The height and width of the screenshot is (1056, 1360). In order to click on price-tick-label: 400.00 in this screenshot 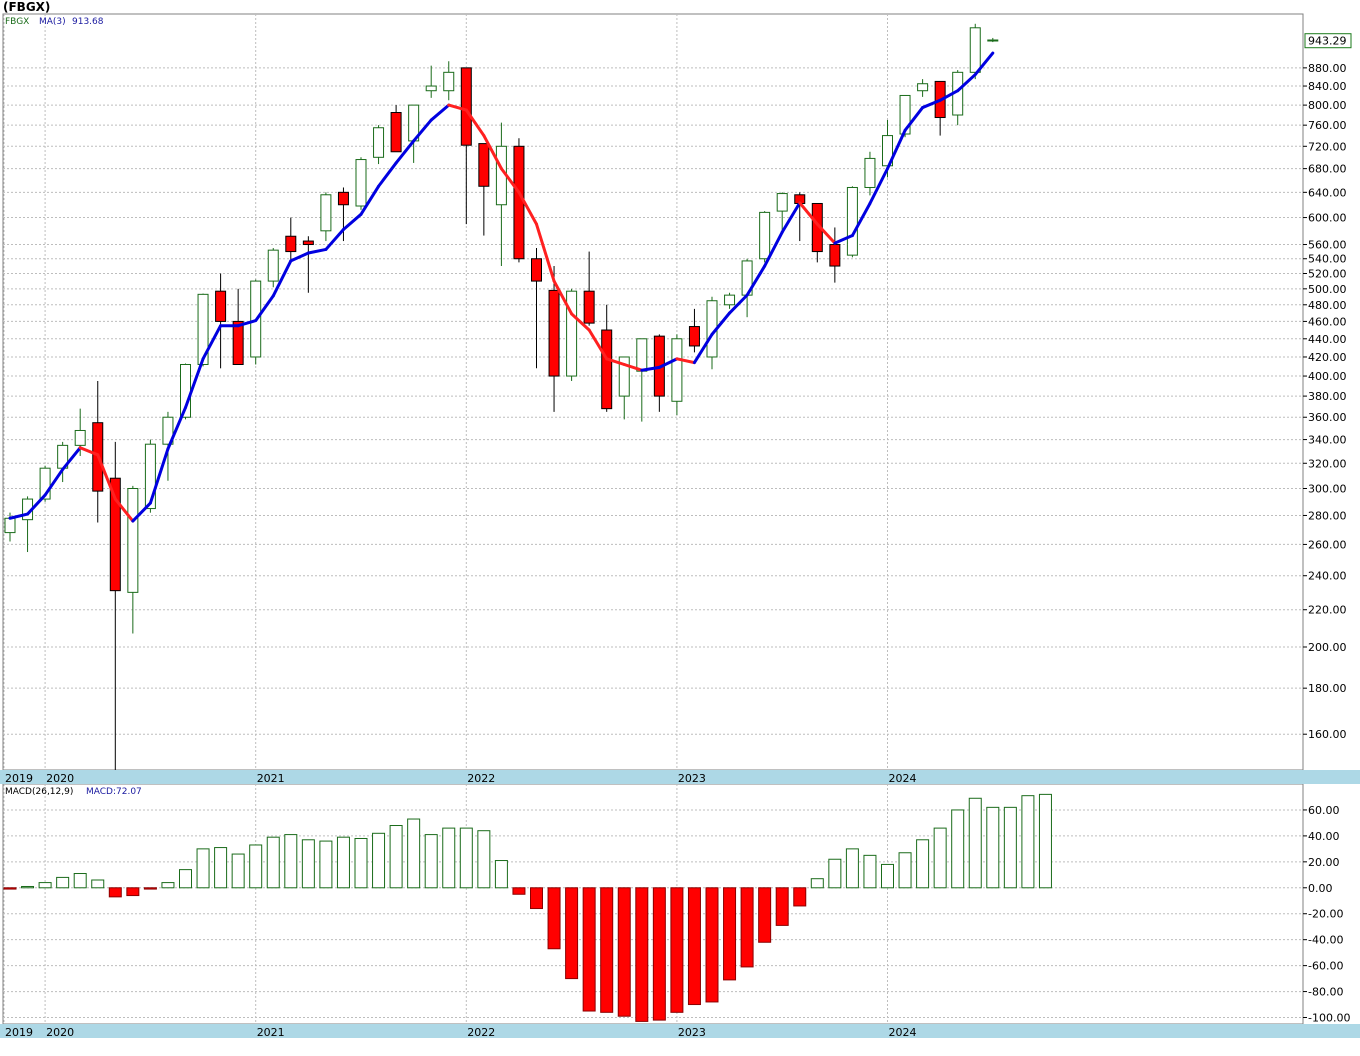, I will do `click(1327, 376)`.